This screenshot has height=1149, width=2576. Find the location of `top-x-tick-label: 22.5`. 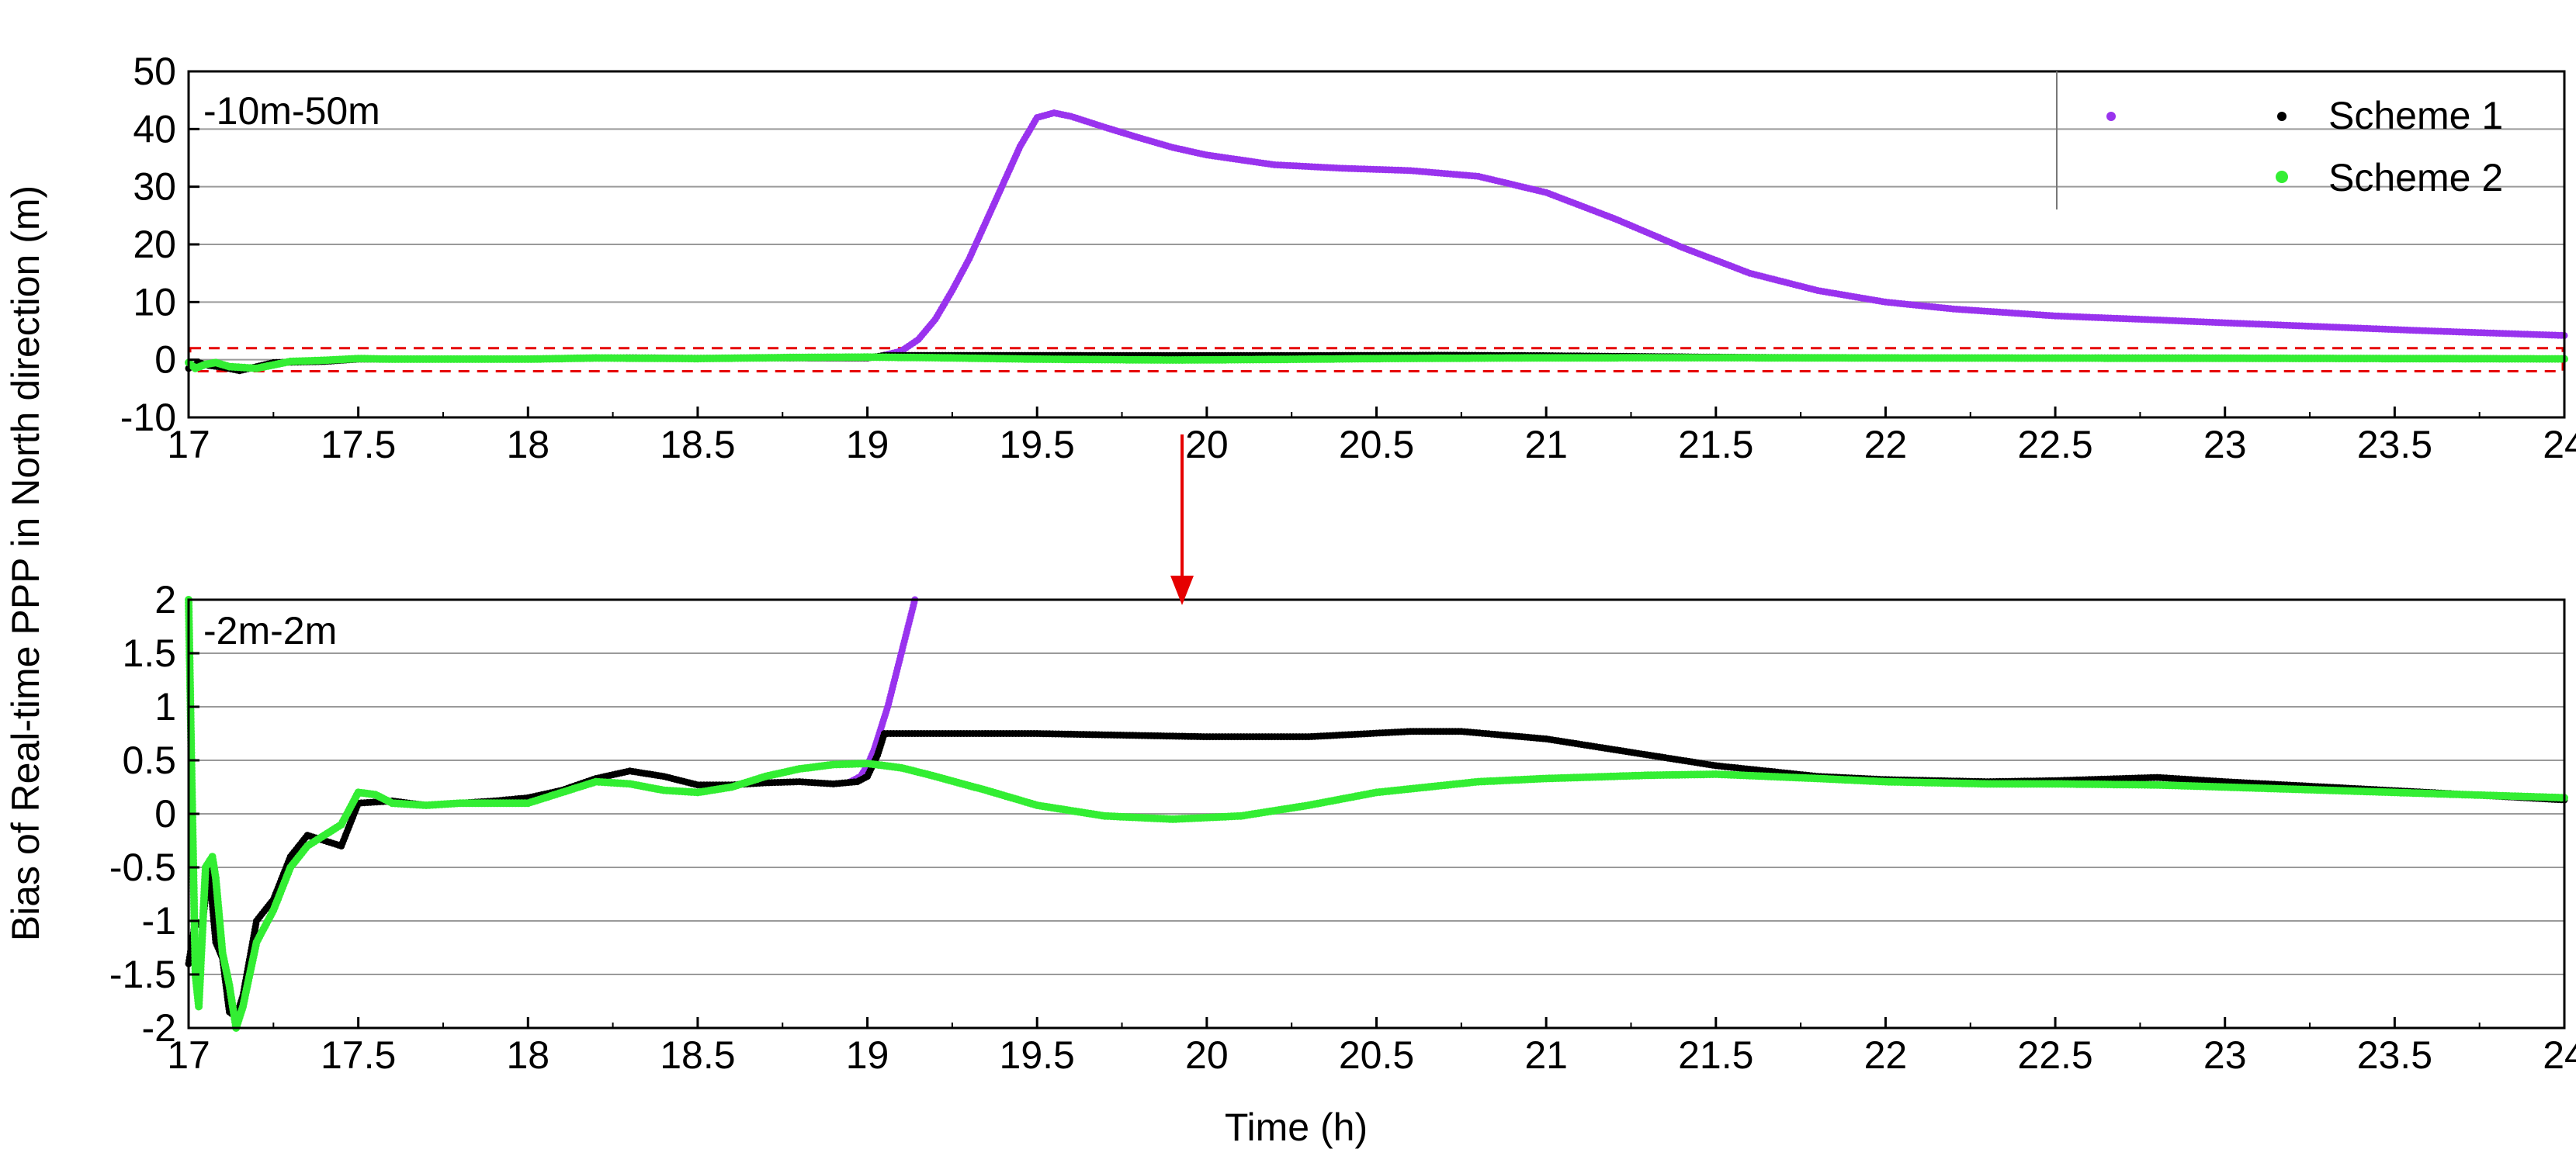

top-x-tick-label: 22.5 is located at coordinates (2054, 444).